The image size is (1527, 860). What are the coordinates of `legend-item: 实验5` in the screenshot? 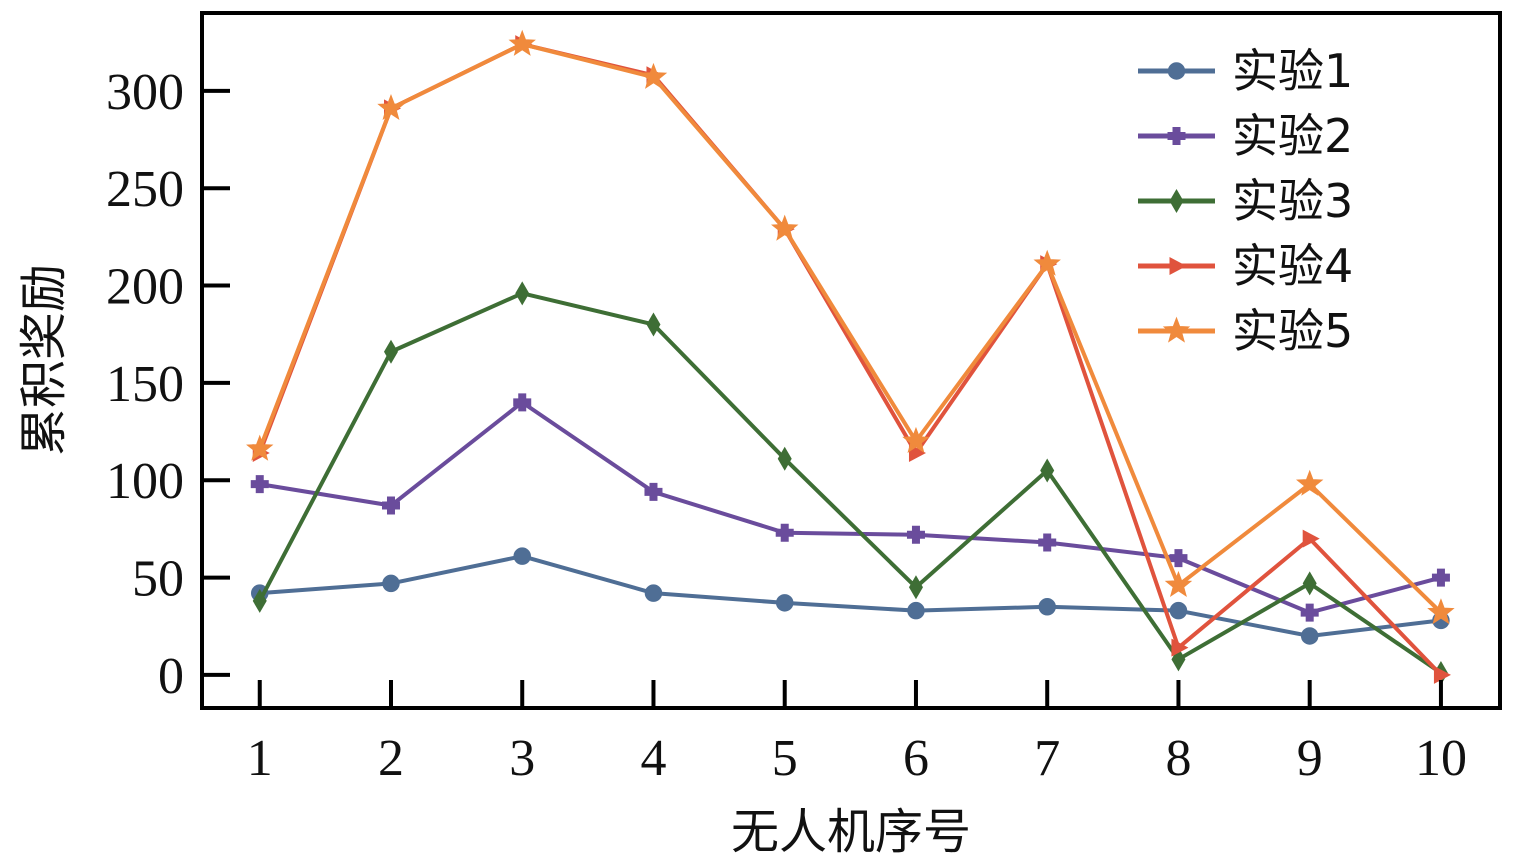 It's located at (1245, 331).